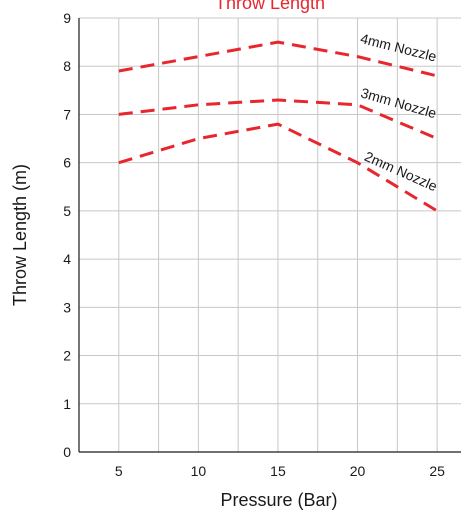 This screenshot has width=472, height=514. I want to click on y-axis-title: Throw Length (m), so click(20, 235).